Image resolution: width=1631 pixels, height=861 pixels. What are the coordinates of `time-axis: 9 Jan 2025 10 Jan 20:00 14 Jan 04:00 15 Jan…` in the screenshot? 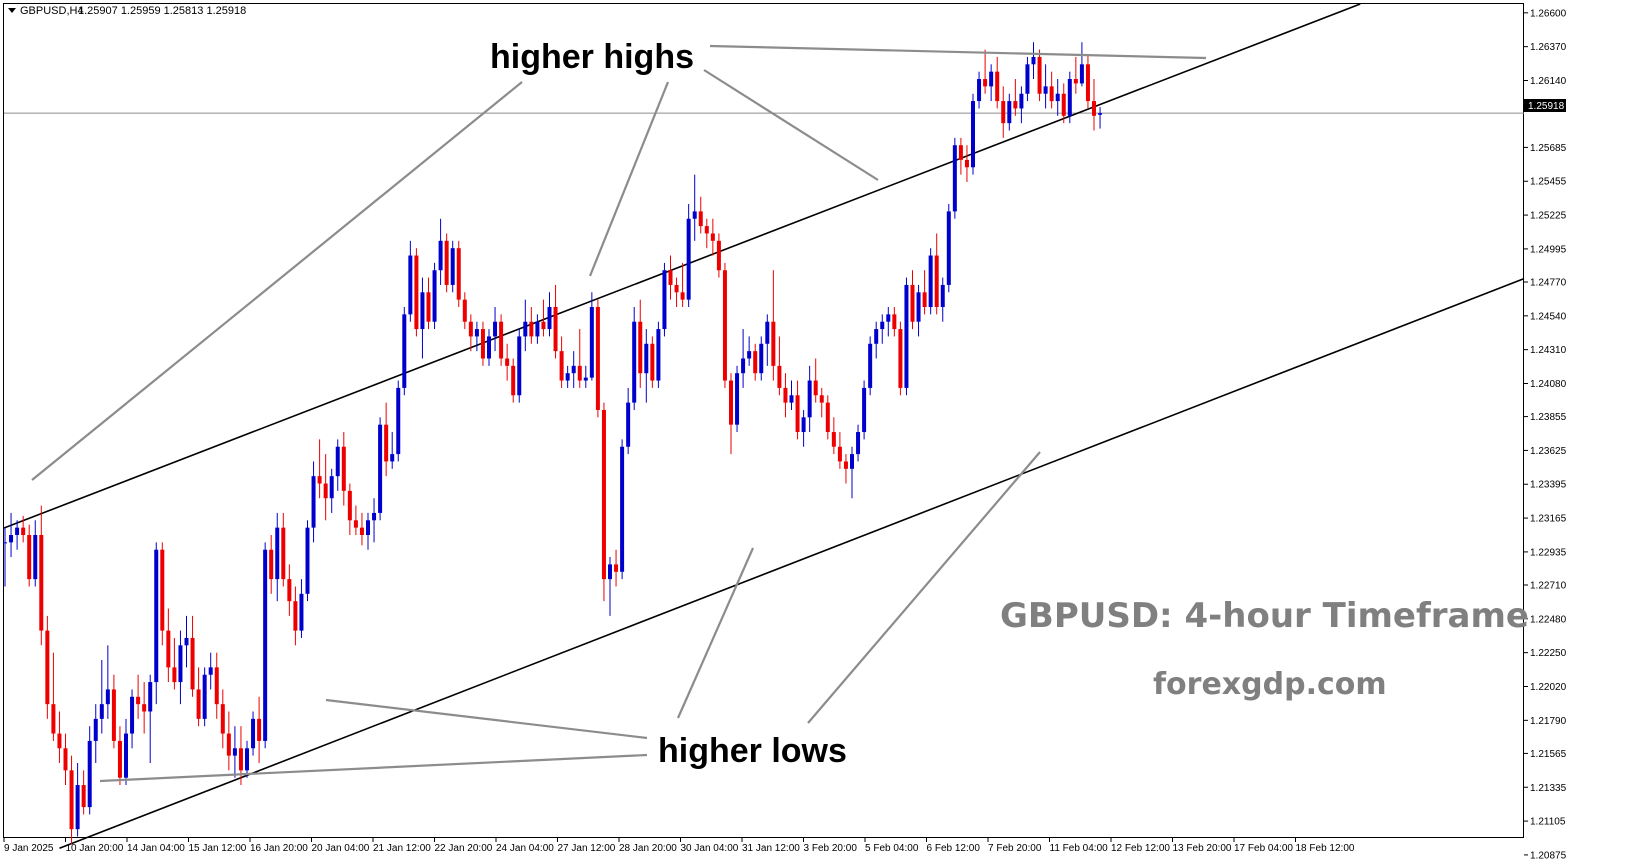 It's located at (679, 846).